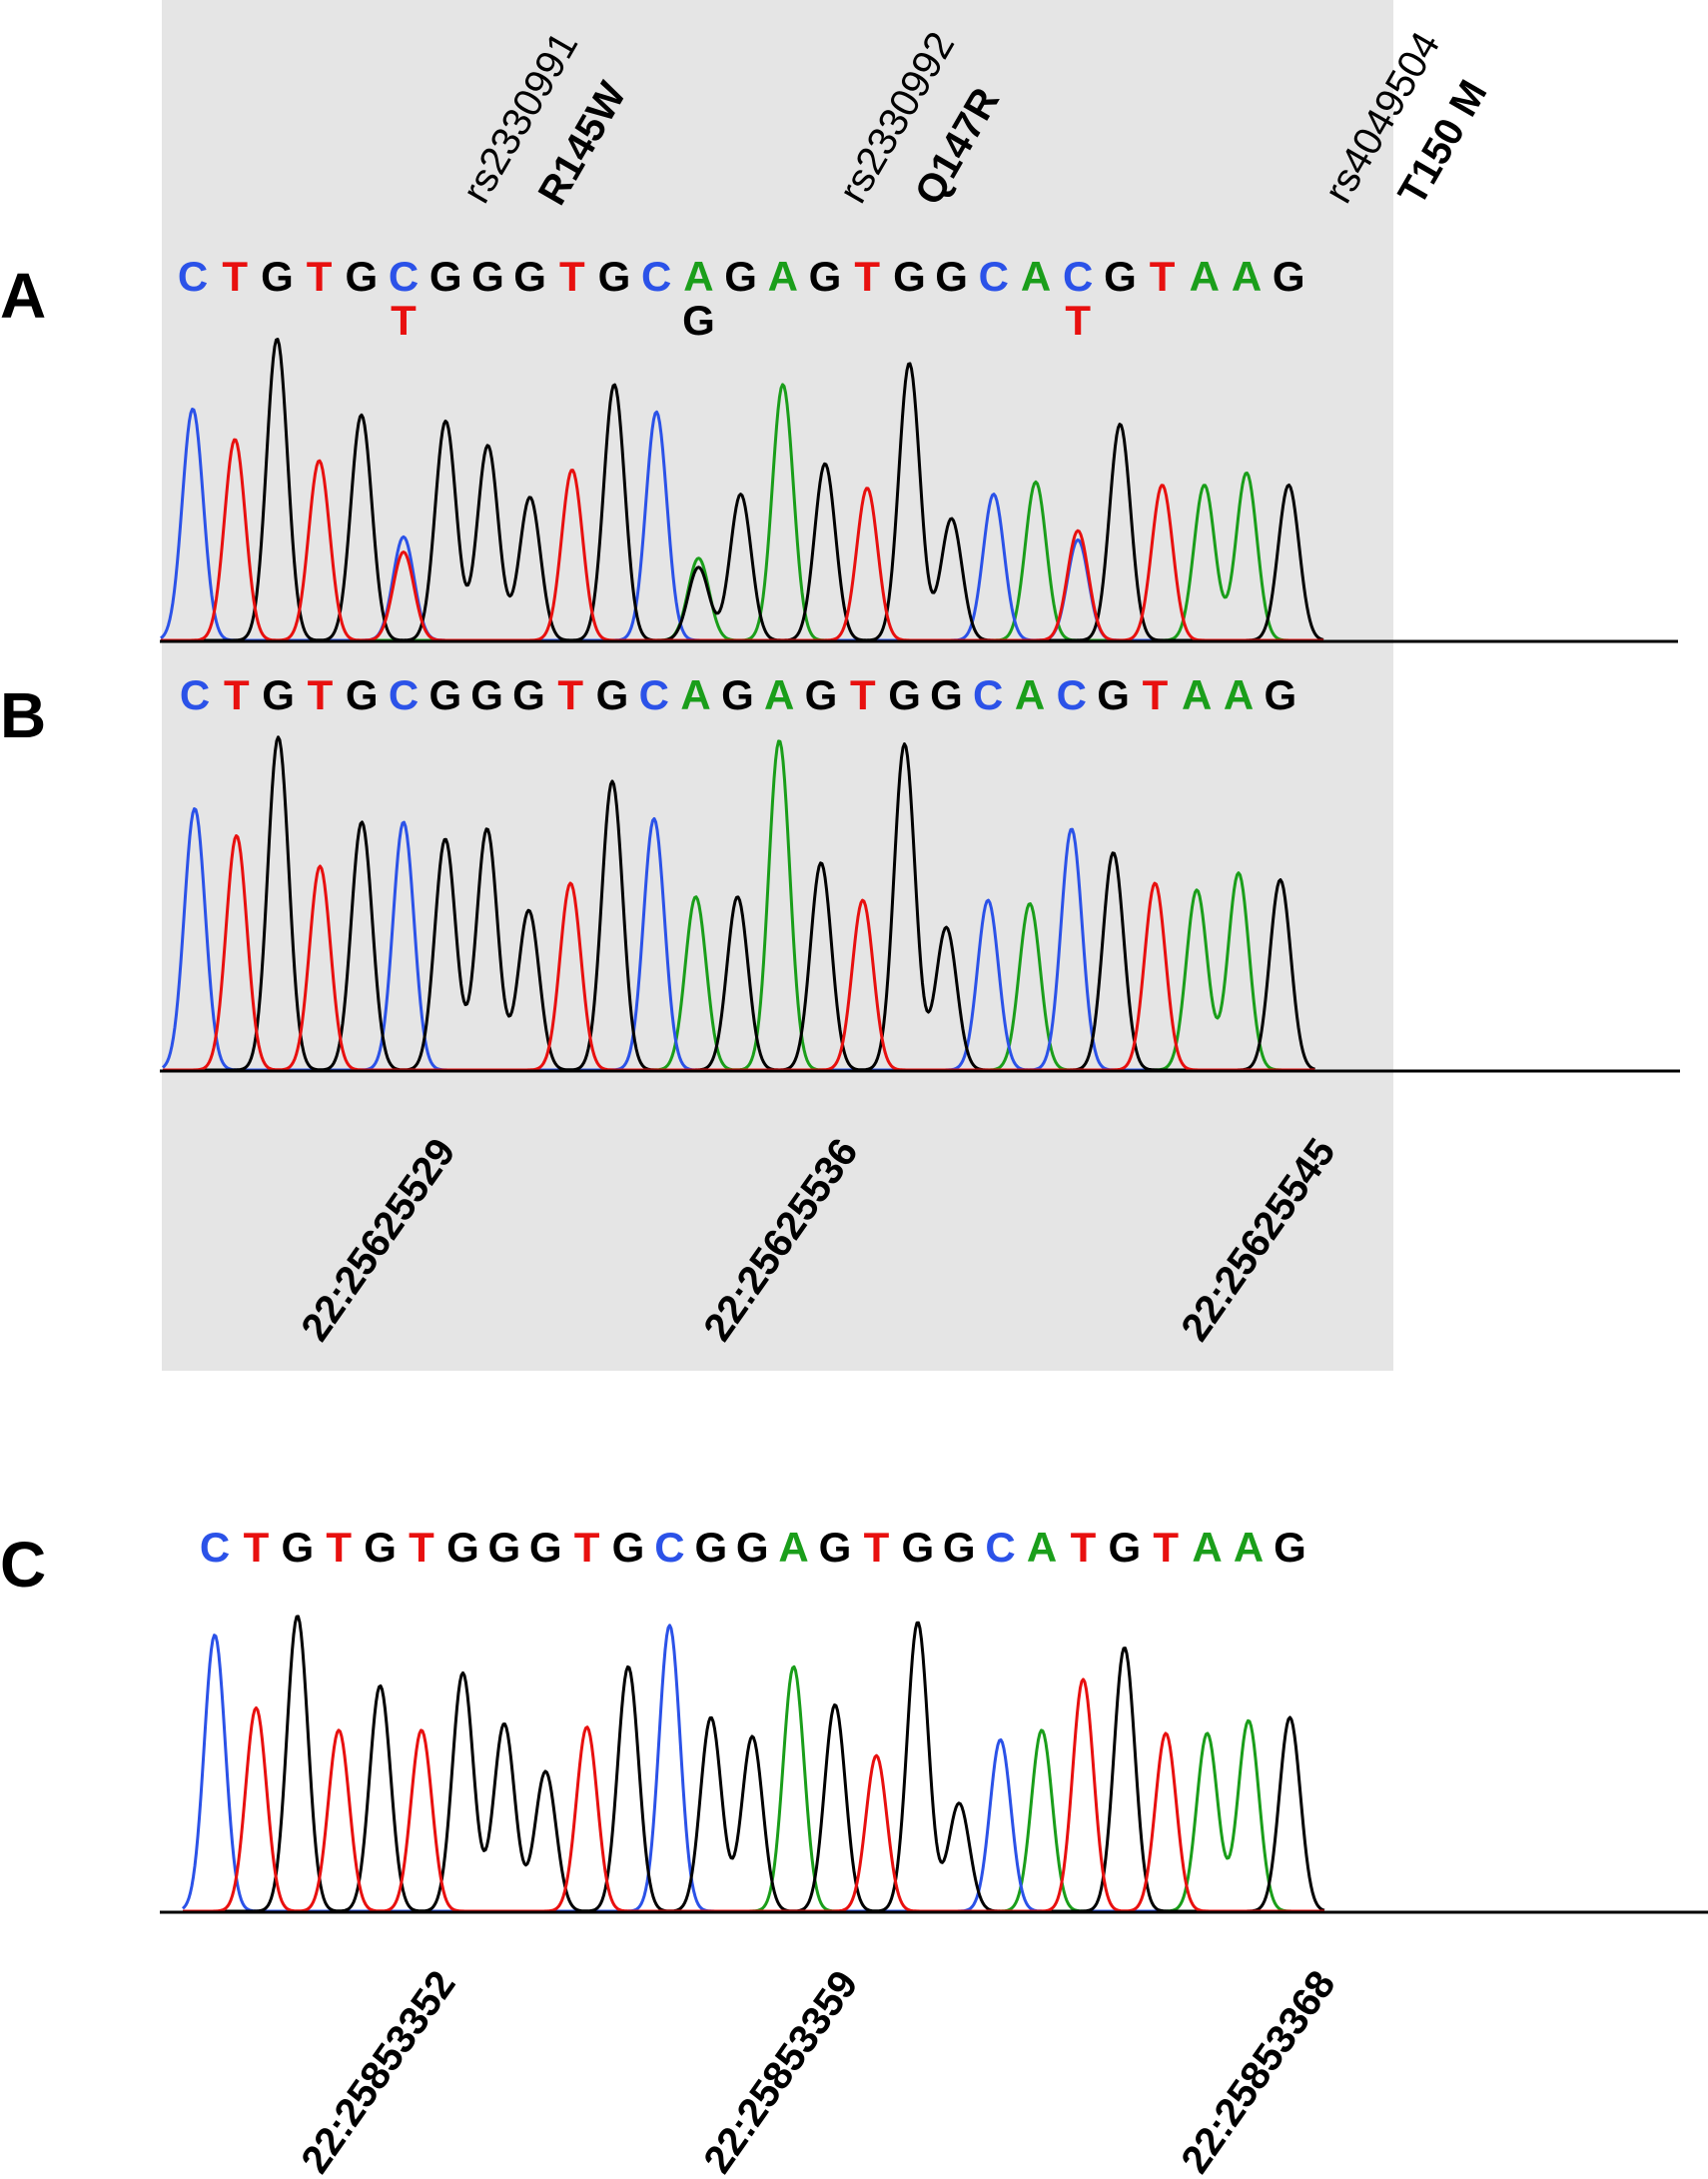  Describe the element at coordinates (753, 1795) in the screenshot. I see `trace-t` at that location.